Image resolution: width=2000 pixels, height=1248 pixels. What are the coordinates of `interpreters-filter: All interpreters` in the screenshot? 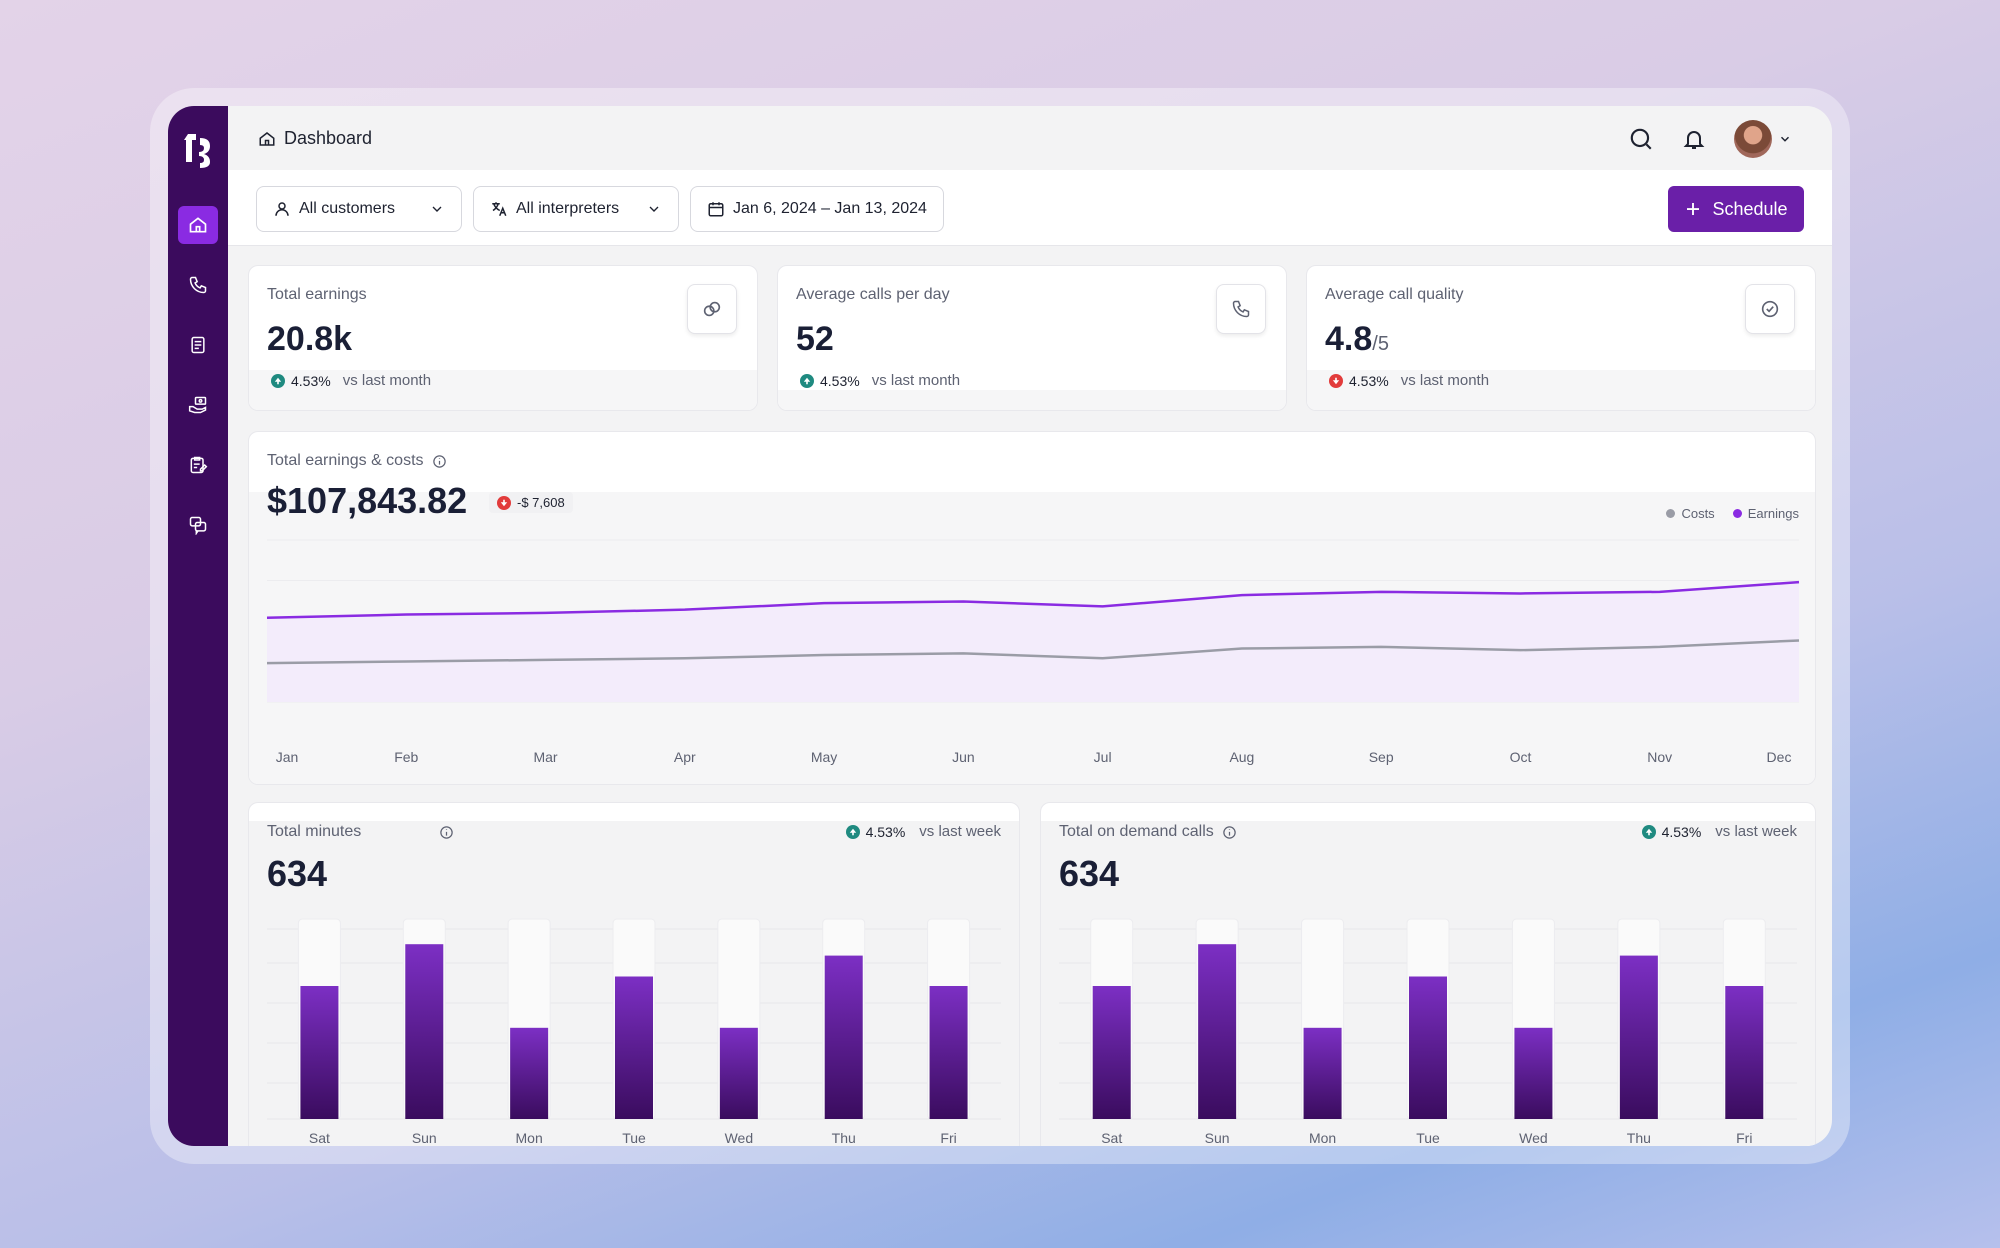 It's located at (576, 209).